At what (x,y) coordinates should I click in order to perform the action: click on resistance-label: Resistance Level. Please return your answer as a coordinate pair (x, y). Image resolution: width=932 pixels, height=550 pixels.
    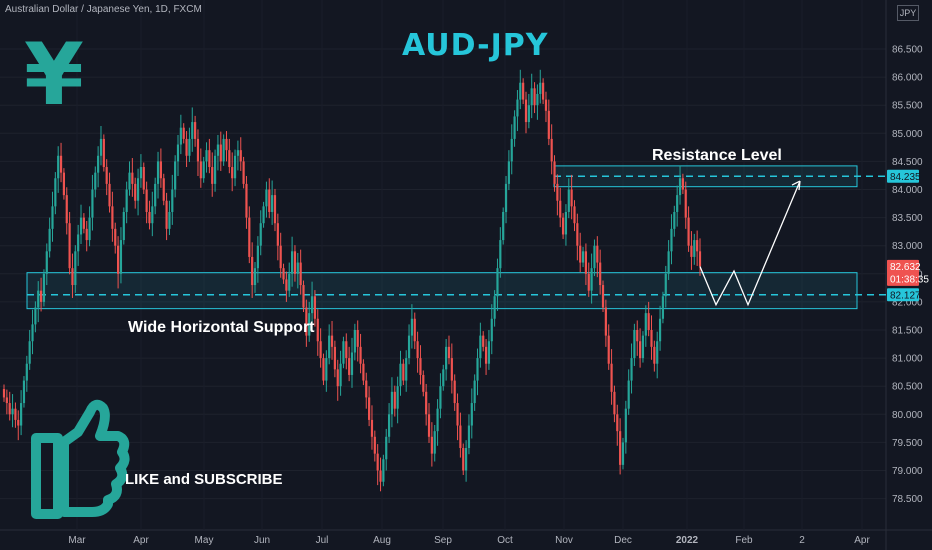
    Looking at the image, I should click on (717, 155).